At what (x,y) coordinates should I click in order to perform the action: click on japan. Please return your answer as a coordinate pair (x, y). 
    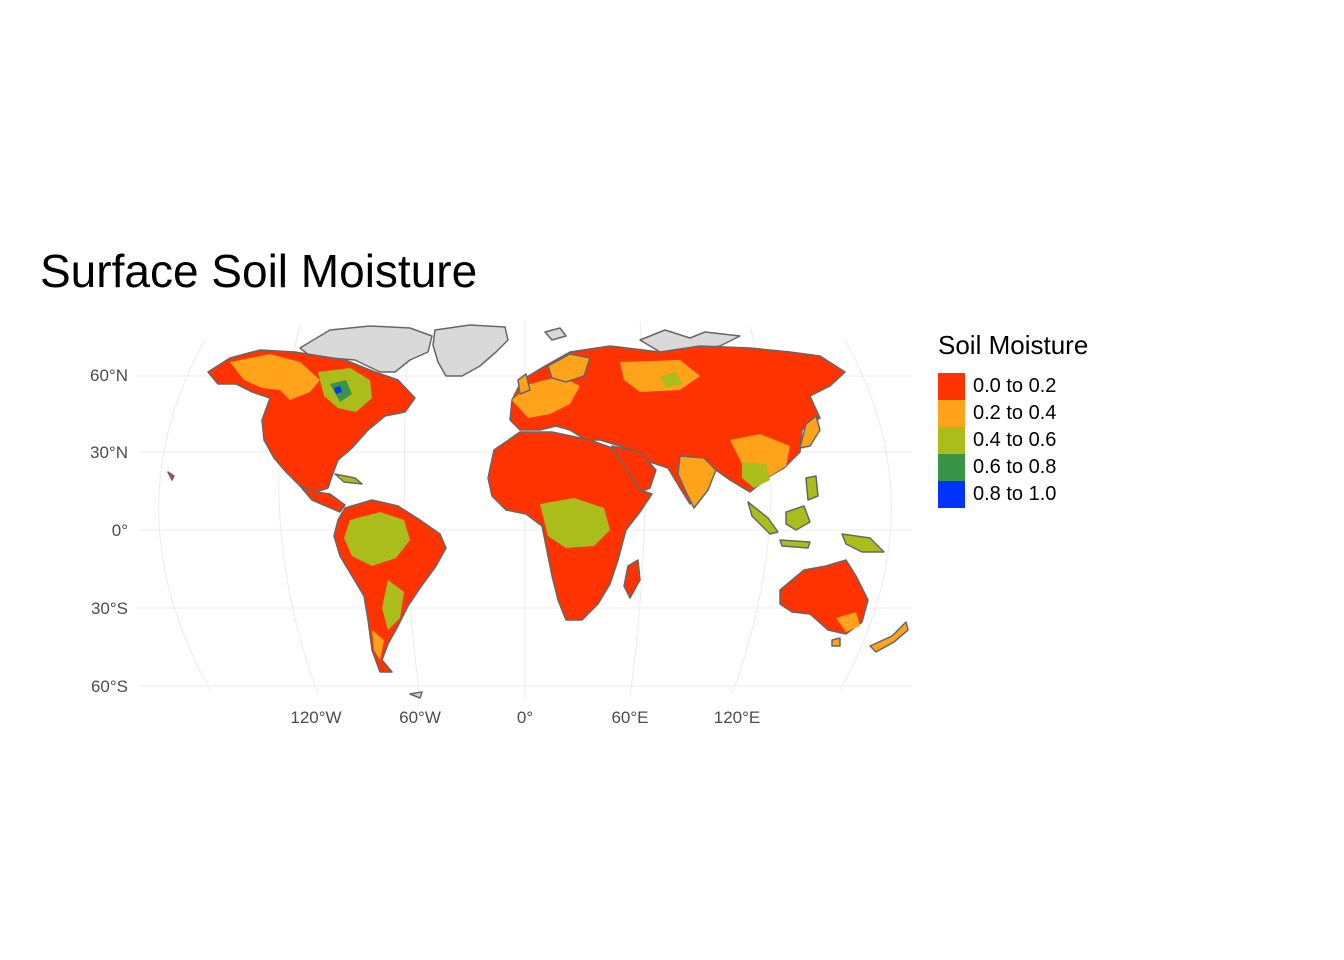
    Looking at the image, I should click on (810, 432).